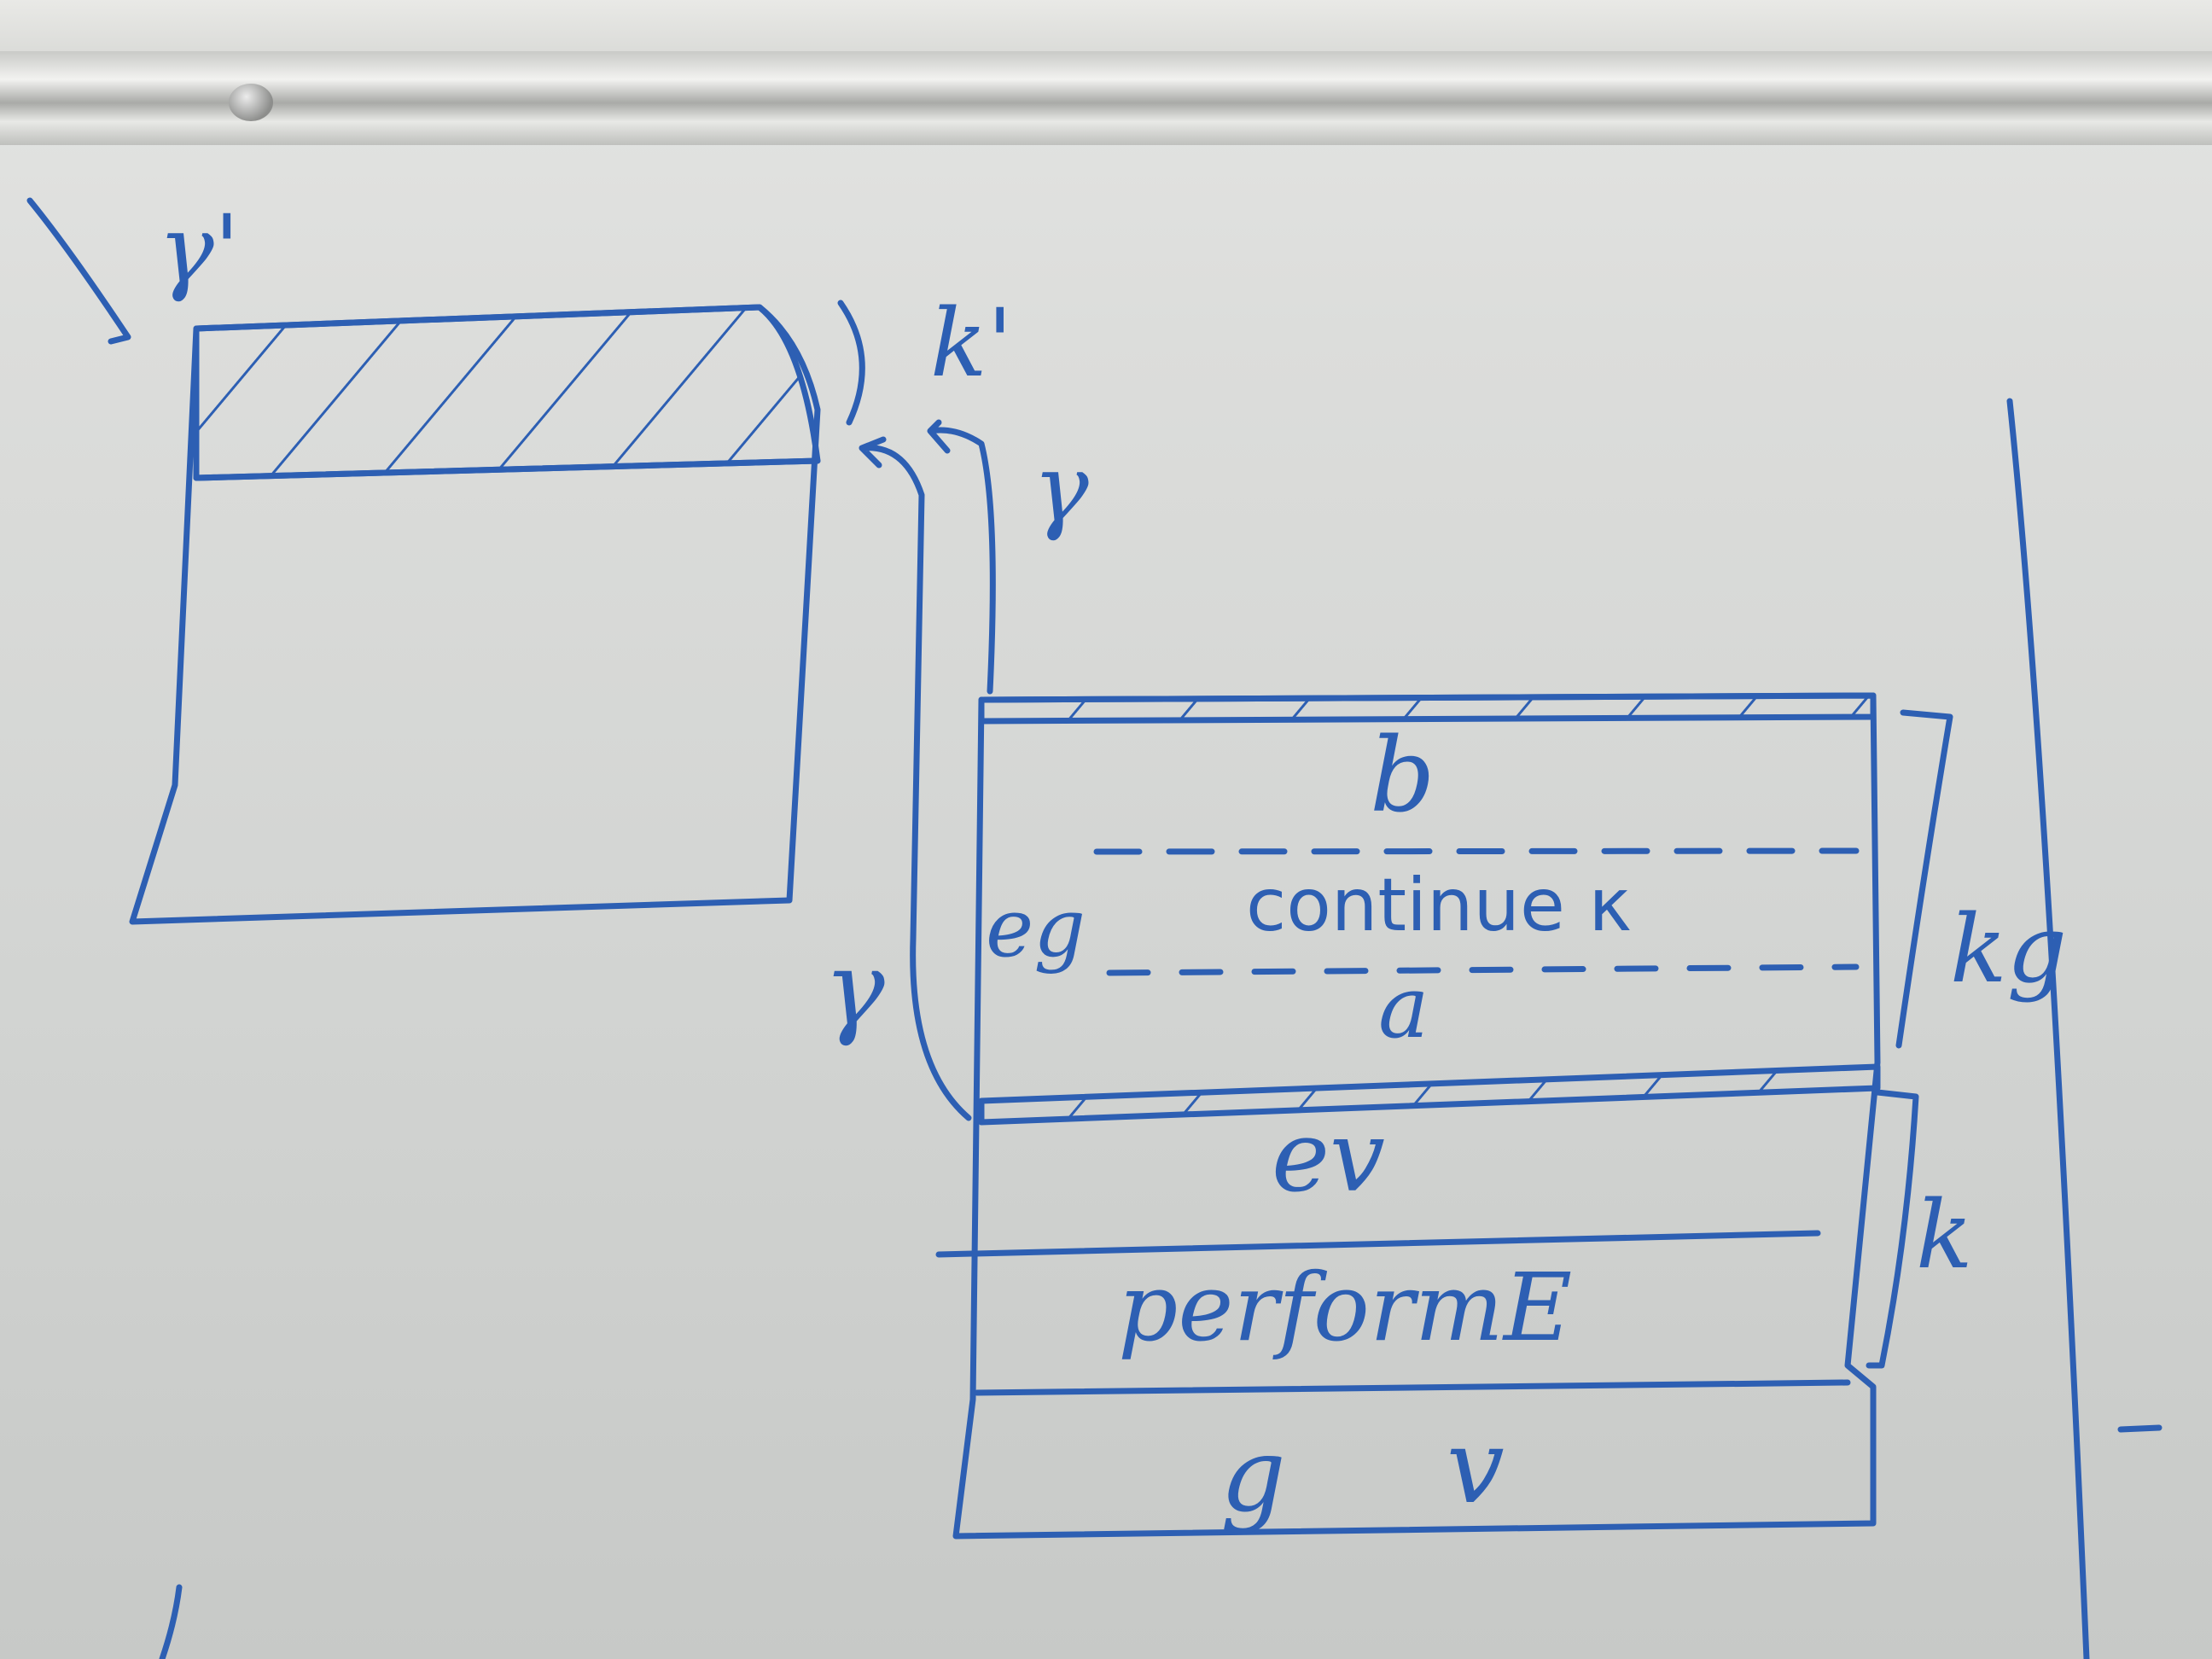 The height and width of the screenshot is (1659, 2212). I want to click on label-eg: eg, so click(1036, 928).